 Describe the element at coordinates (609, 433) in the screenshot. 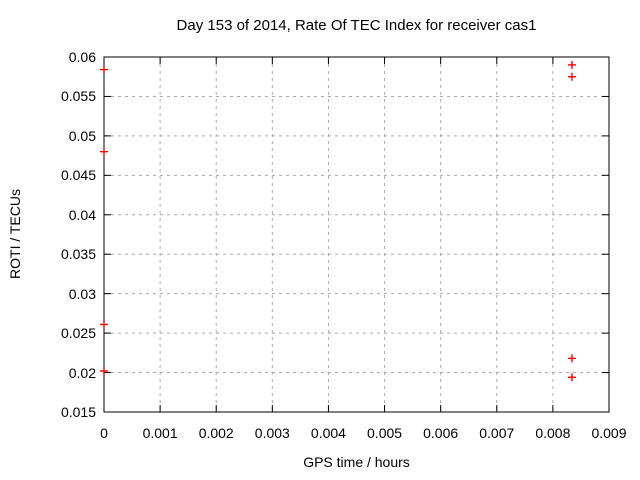

I see `x-tick-label: 0.009` at that location.